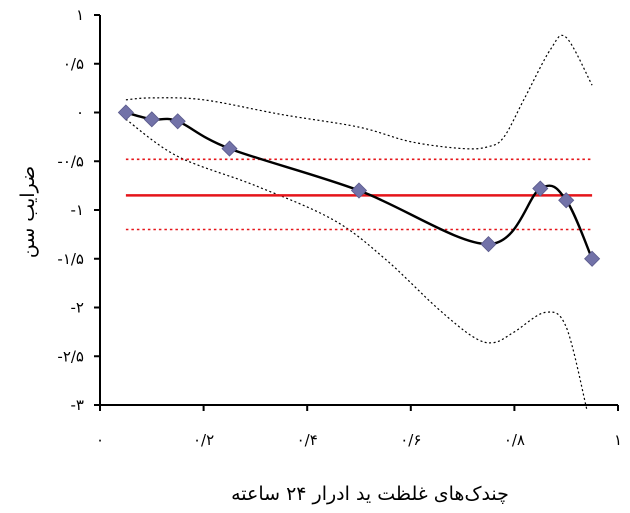 This screenshot has height=513, width=630. I want to click on x-axis-title: چندک‌های غلظت ید ادرار ۲۴ ساعته, so click(370, 494).